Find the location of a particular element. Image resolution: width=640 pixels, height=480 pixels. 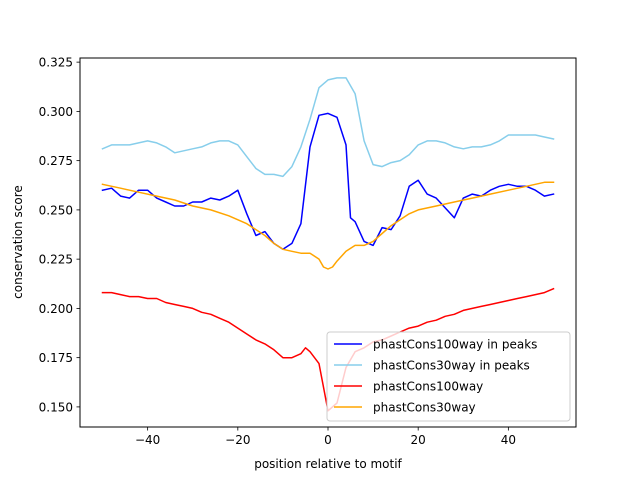

y-tick-label: 0.325 is located at coordinates (56, 63).